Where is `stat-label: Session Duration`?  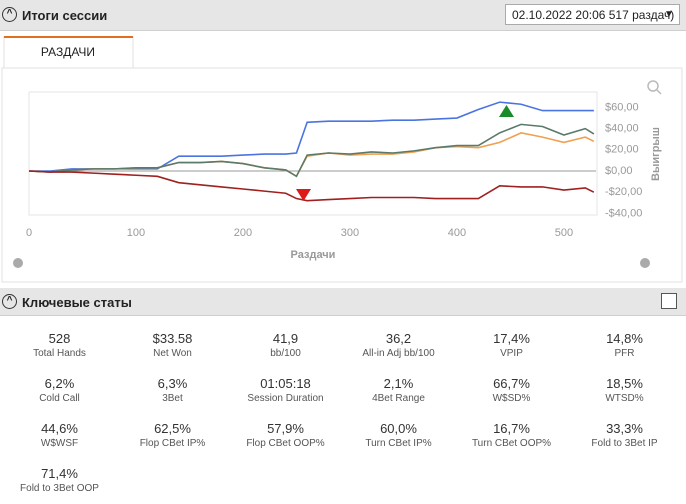
stat-label: Session Duration is located at coordinates (285, 398).